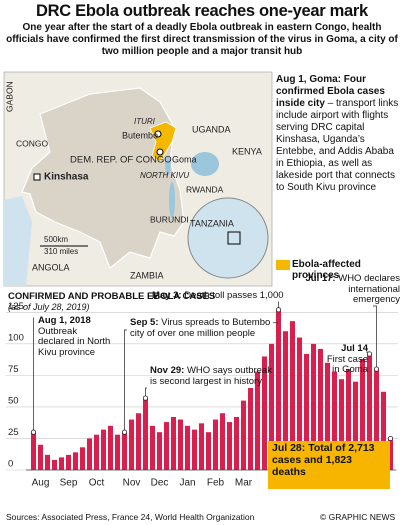 This screenshot has height=525, width=404. What do you see at coordinates (69, 483) in the screenshot?
I see `x-tick-label: Sep` at bounding box center [69, 483].